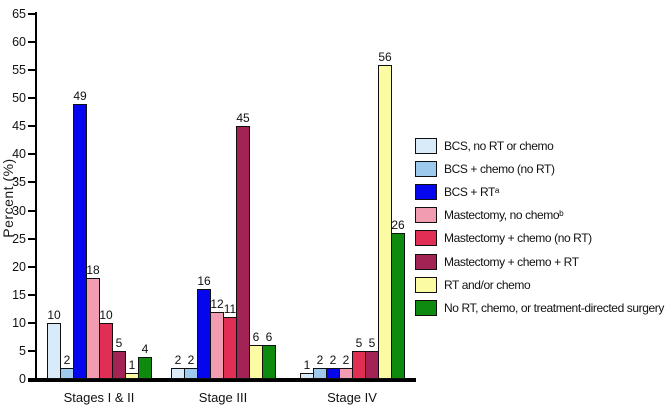 The width and height of the screenshot is (671, 417). Describe the element at coordinates (80, 96) in the screenshot. I see `bar-value-label: 49` at that location.